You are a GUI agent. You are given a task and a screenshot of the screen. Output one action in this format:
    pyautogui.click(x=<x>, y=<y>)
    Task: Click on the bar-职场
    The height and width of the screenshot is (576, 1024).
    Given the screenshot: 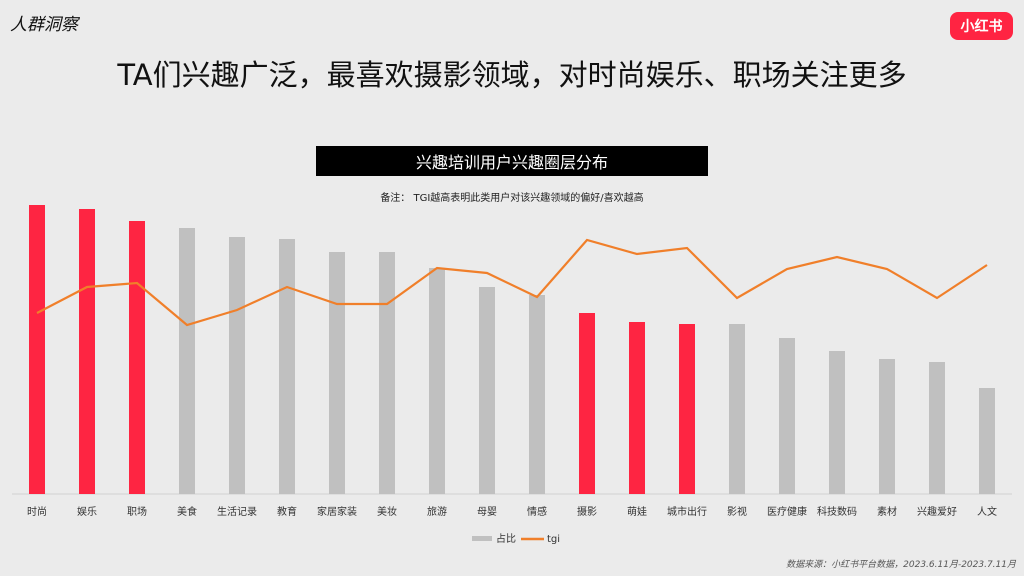 What is the action you would take?
    pyautogui.click(x=137, y=357)
    